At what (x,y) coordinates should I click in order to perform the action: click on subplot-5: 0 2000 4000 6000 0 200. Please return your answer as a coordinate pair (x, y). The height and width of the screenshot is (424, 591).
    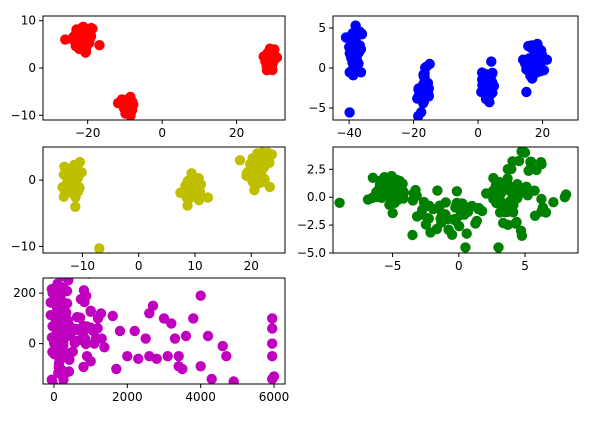
    Looking at the image, I should click on (151, 344).